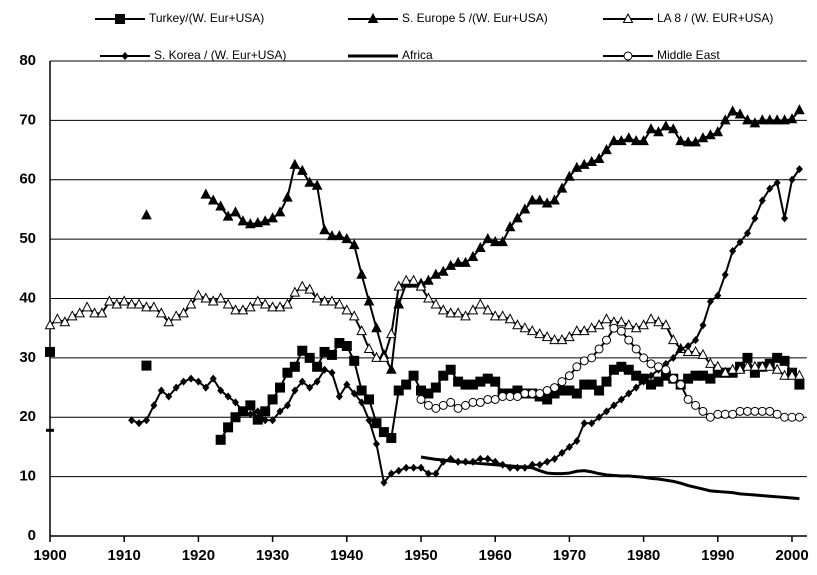 The image size is (817, 575). Describe the element at coordinates (27, 119) in the screenshot. I see `y-tick-label: 70` at that location.